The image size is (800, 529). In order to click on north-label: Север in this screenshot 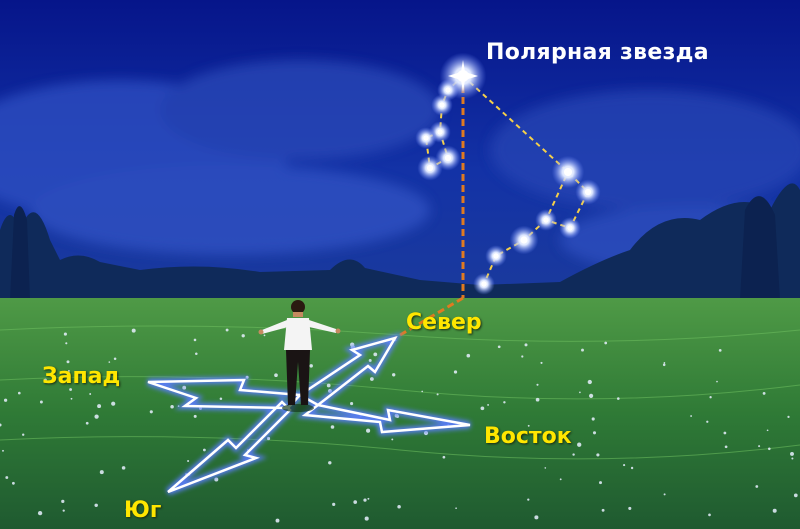, I will do `click(444, 323)`.